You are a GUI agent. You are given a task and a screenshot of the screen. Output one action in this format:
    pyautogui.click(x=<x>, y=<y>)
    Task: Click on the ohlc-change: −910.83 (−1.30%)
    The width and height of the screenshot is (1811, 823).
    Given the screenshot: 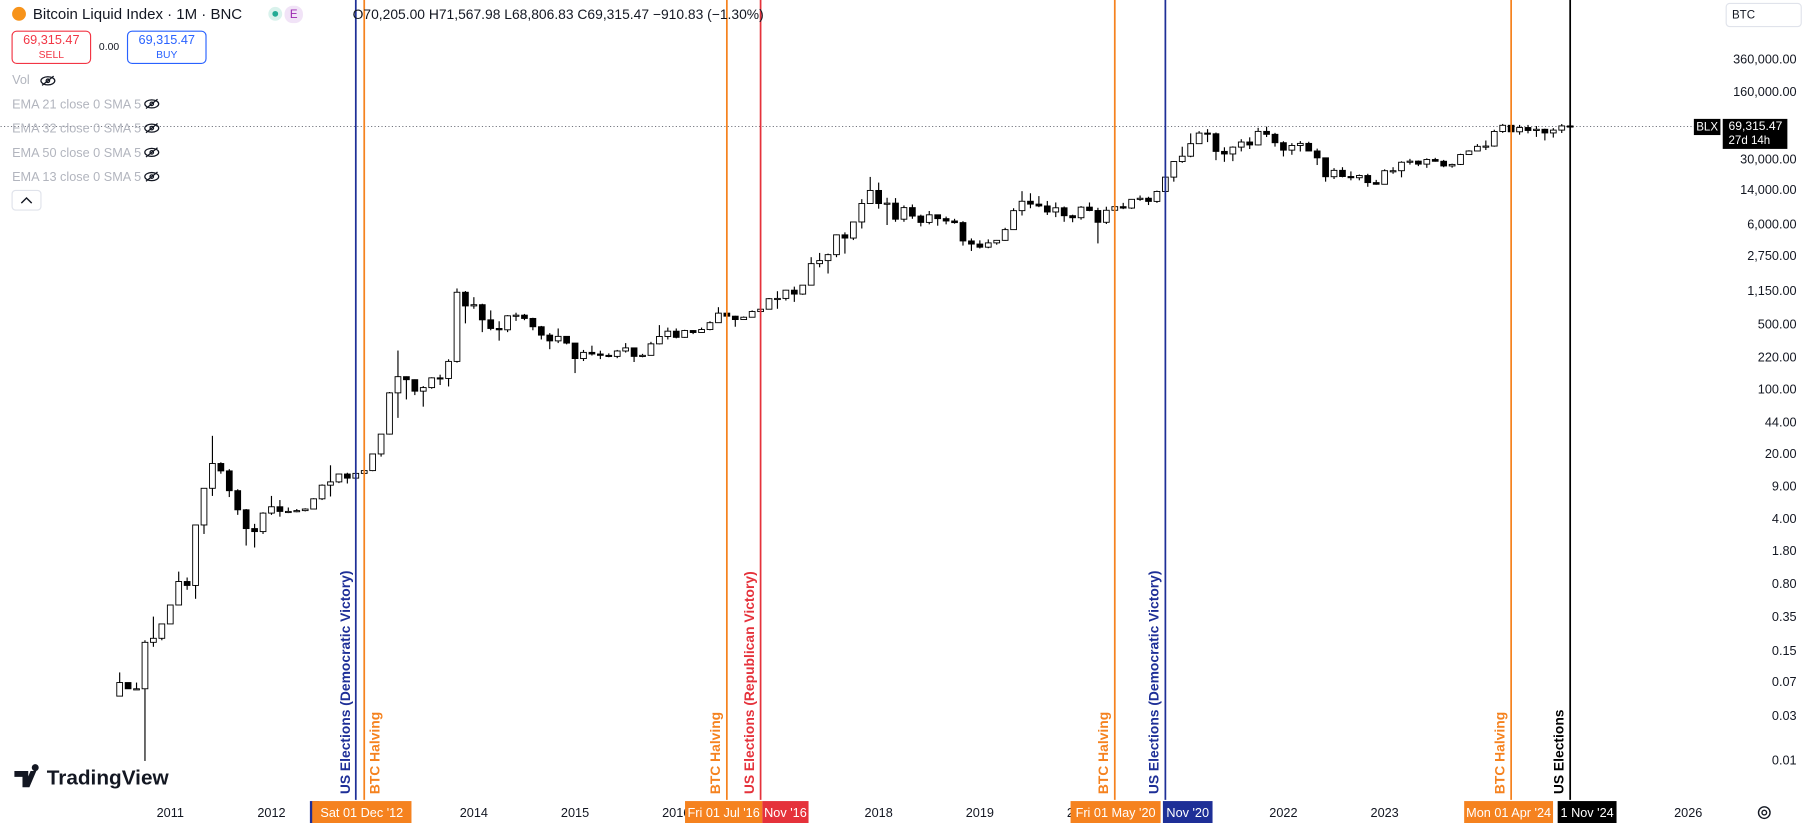 What is the action you would take?
    pyautogui.click(x=708, y=14)
    